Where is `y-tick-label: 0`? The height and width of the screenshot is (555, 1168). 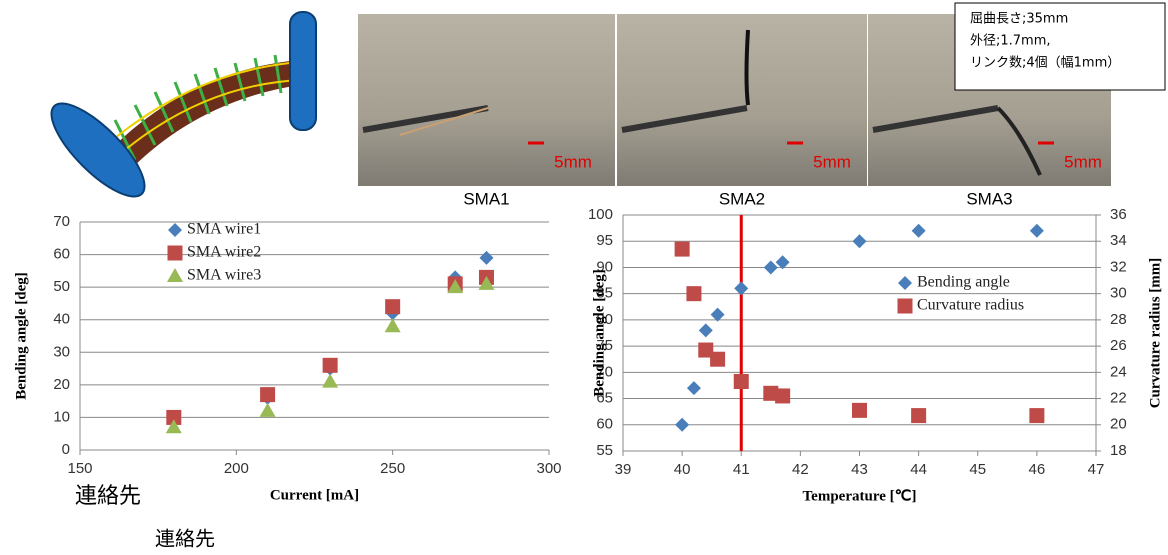 y-tick-label: 0 is located at coordinates (66, 449).